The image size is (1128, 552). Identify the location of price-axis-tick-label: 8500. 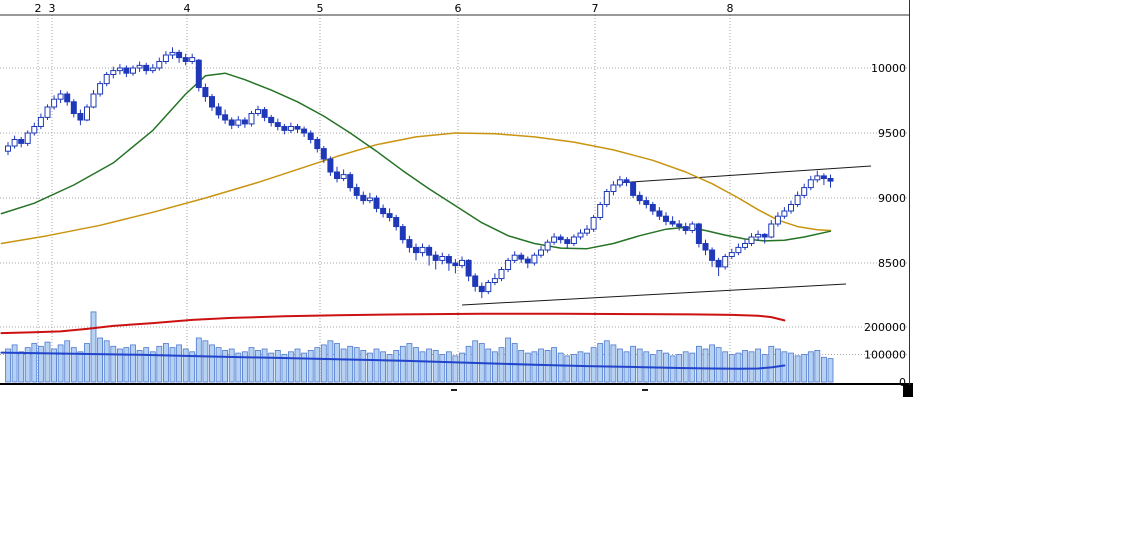
(892, 263).